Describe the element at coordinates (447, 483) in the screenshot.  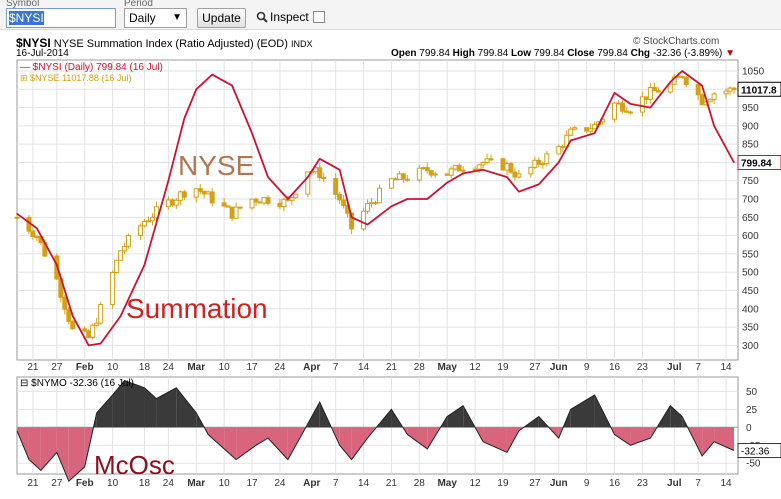
I see `osc-x-tick-label: May` at that location.